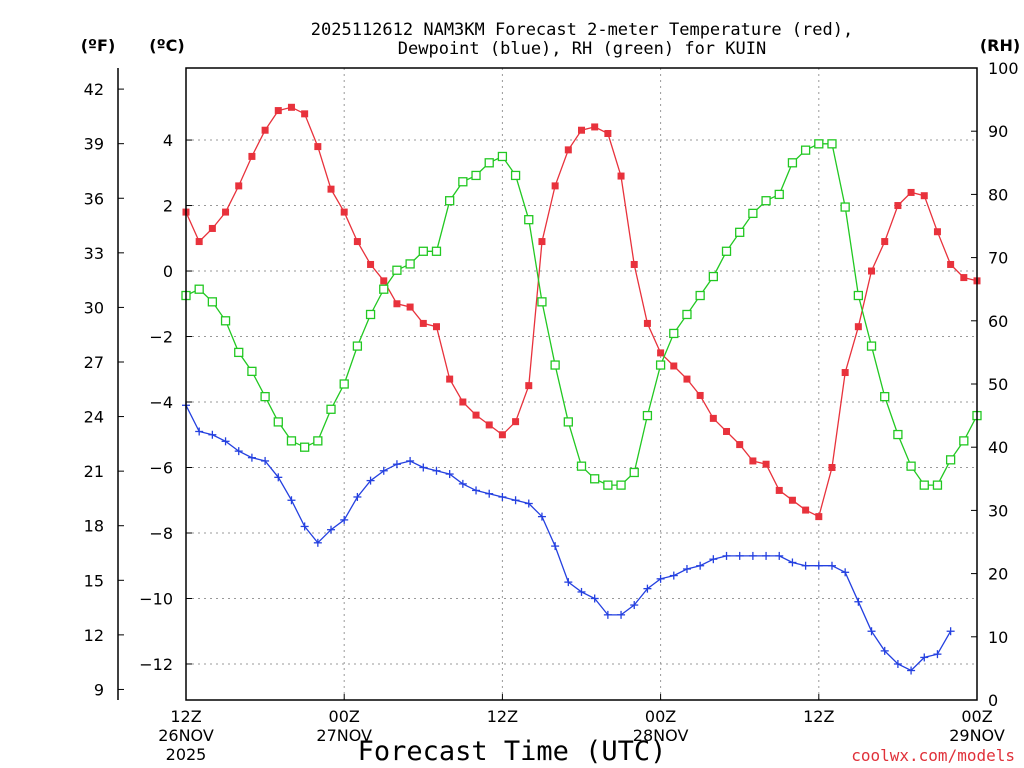 The image size is (1024, 768). I want to click on rh-tick-label: 60, so click(998, 321).